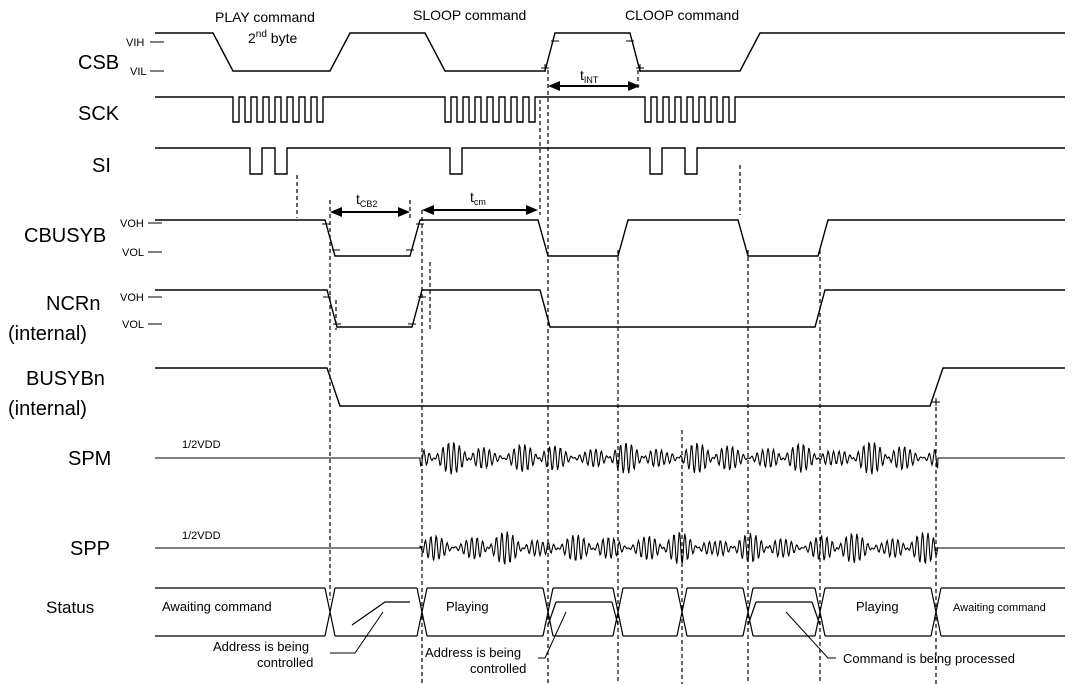 The width and height of the screenshot is (1072, 684). What do you see at coordinates (285, 662) in the screenshot?
I see `note-address-1-line2: controlled` at bounding box center [285, 662].